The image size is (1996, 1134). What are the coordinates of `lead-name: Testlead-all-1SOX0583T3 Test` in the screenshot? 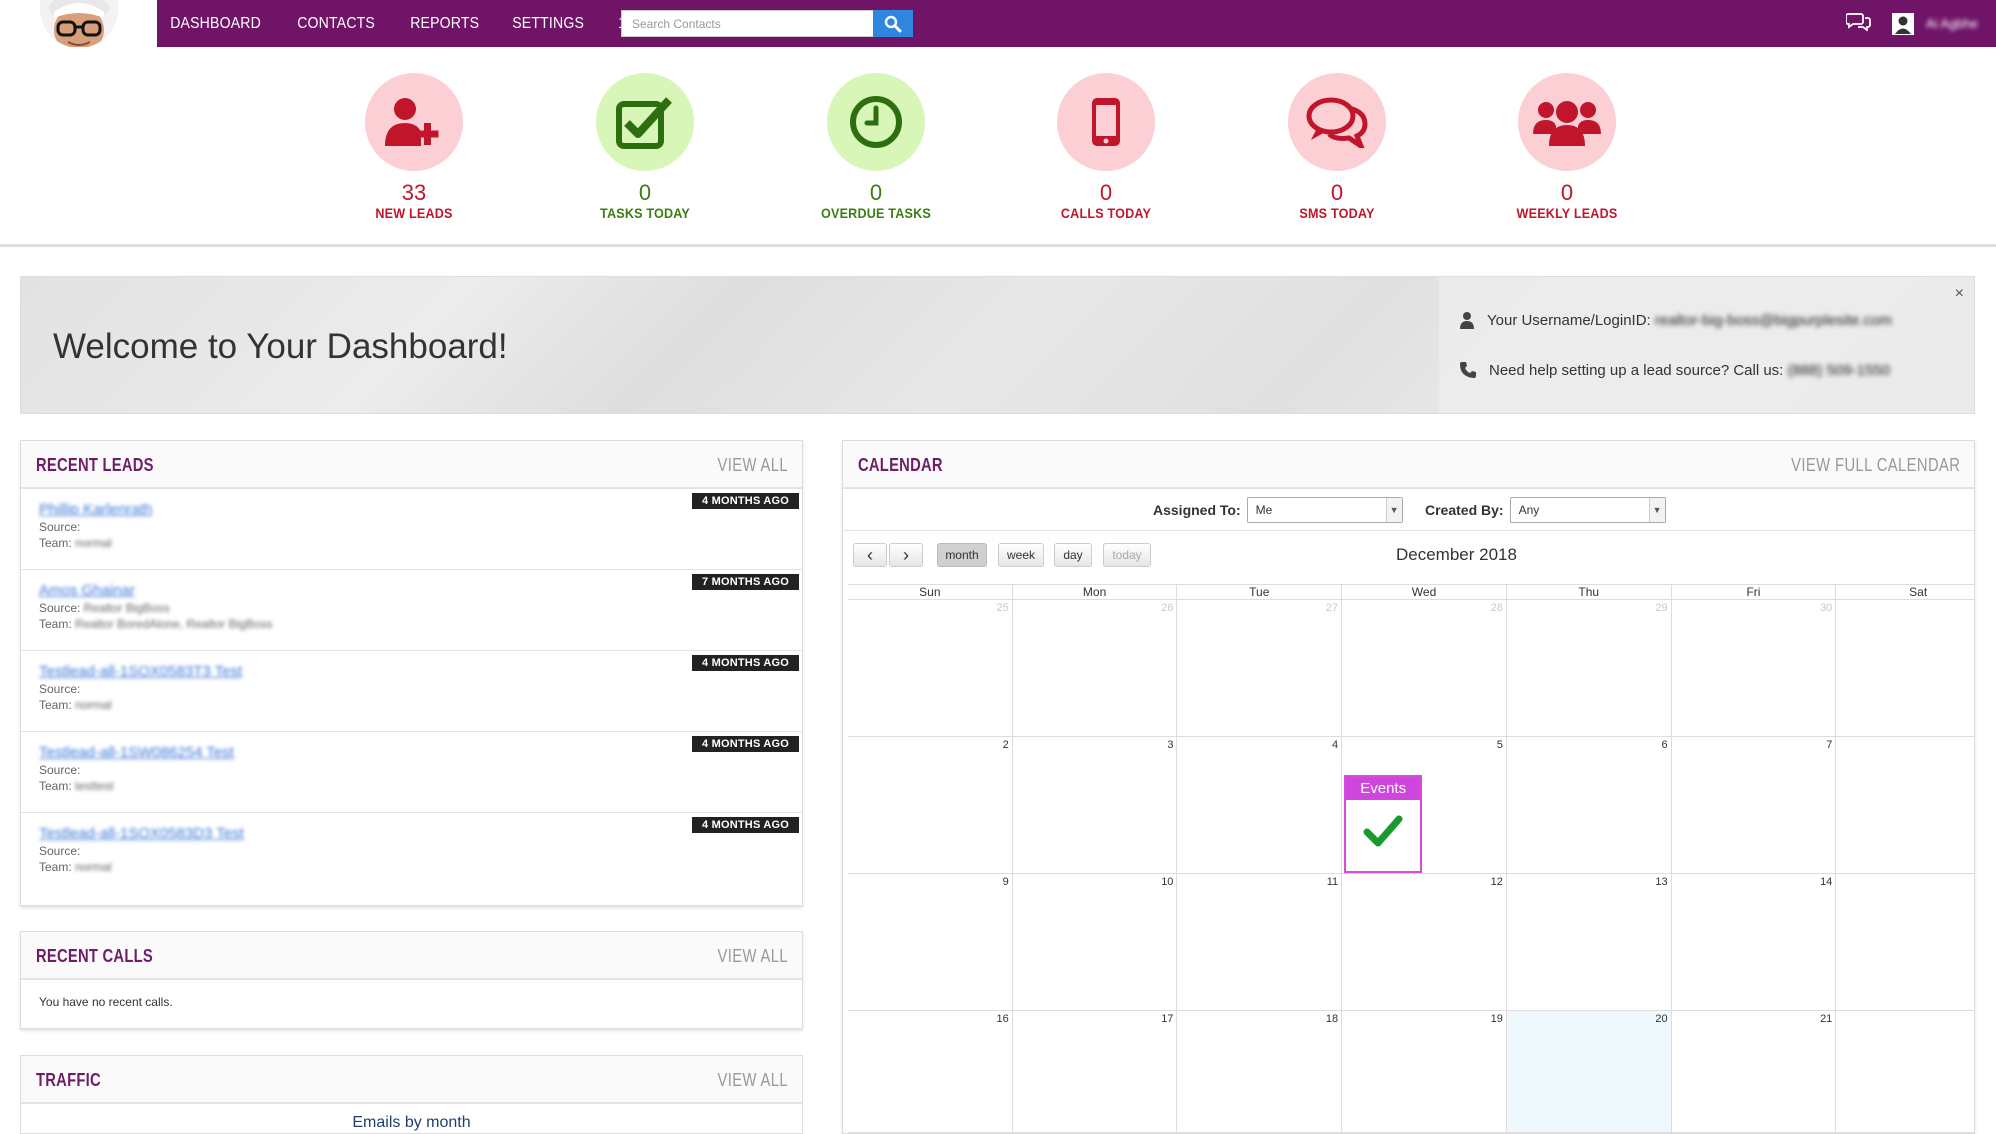 It's located at (141, 671).